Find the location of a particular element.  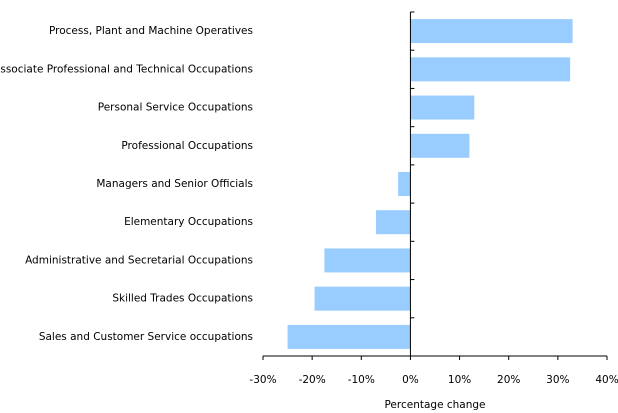

x-tick-label: 10% is located at coordinates (459, 380).